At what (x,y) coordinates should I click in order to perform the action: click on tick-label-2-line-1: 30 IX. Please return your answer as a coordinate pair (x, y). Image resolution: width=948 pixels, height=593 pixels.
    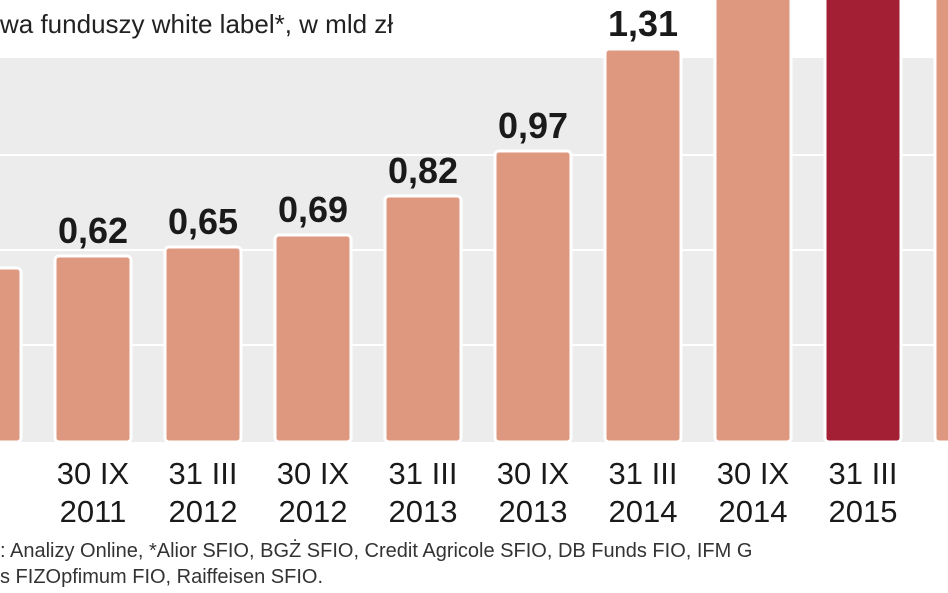
    Looking at the image, I should click on (93, 473).